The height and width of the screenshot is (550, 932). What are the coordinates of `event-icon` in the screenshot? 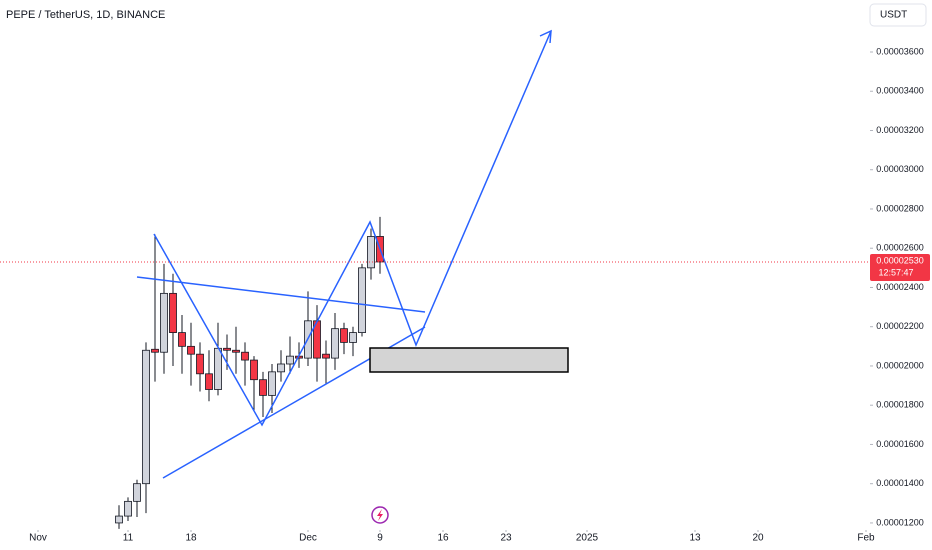 It's located at (380, 515).